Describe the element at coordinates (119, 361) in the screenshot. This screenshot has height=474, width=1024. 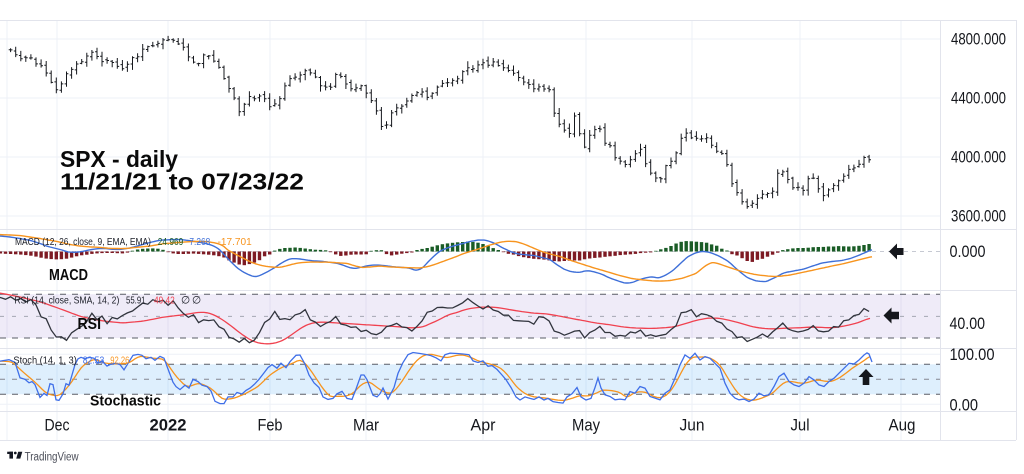
I see `svg-text: 92.26` at that location.